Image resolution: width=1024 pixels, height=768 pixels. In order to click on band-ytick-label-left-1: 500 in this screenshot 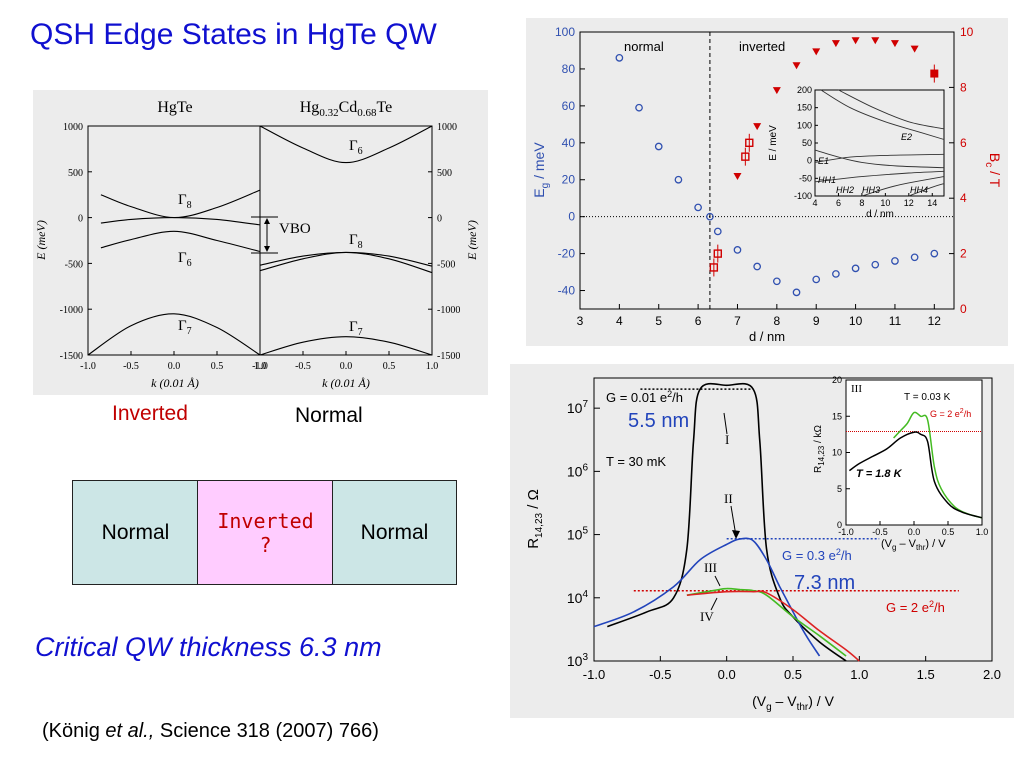, I will do `click(75, 173)`.